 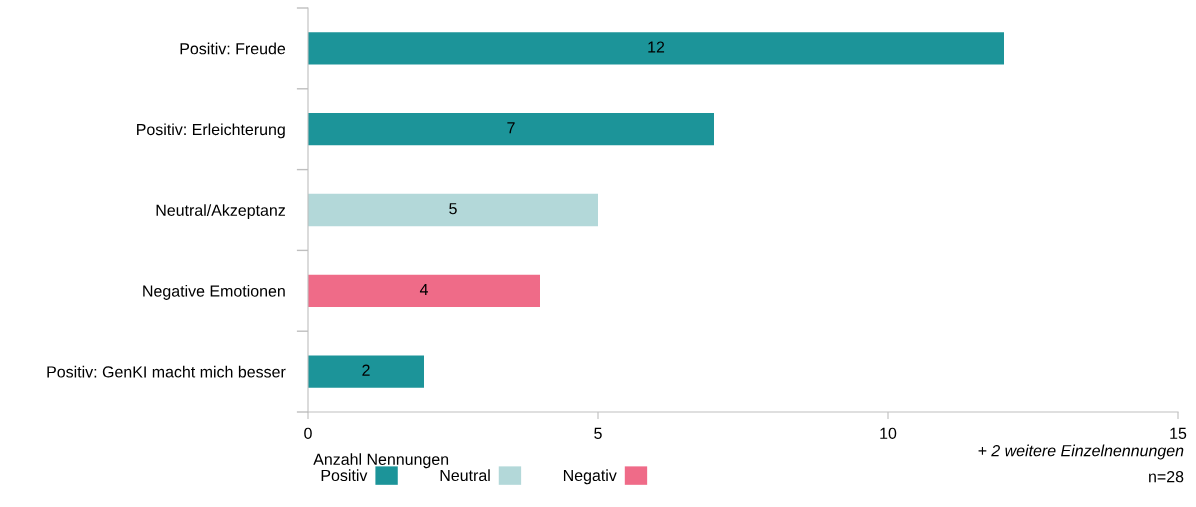 I want to click on x-tick-label: 5, so click(x=598, y=433).